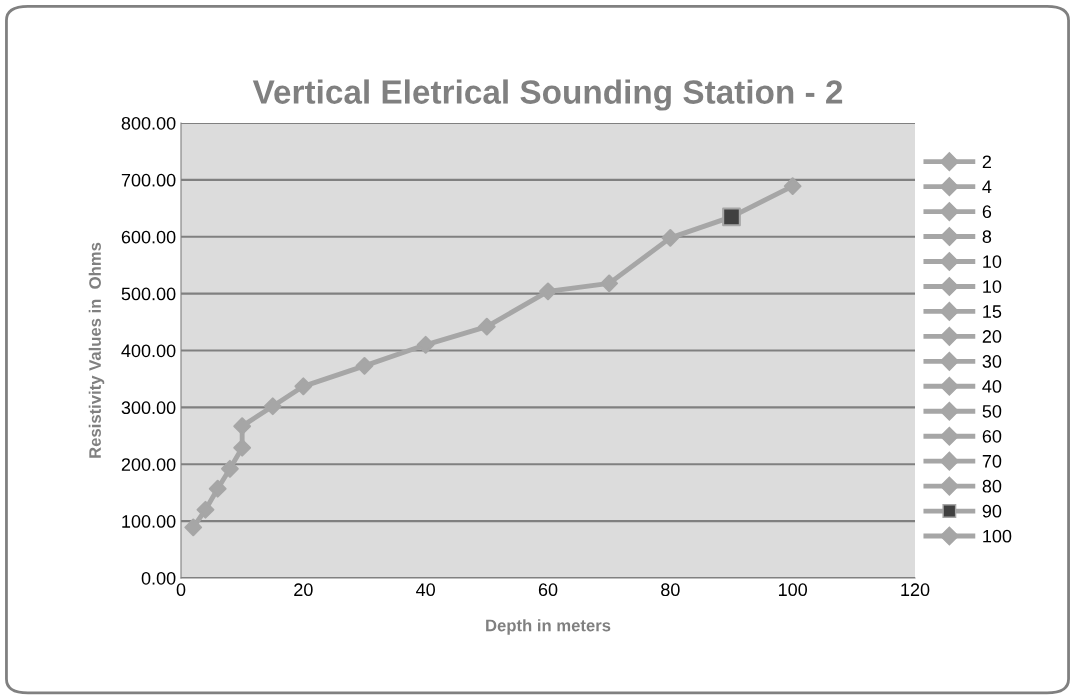  Describe the element at coordinates (987, 212) in the screenshot. I see `legend-label: 6` at that location.